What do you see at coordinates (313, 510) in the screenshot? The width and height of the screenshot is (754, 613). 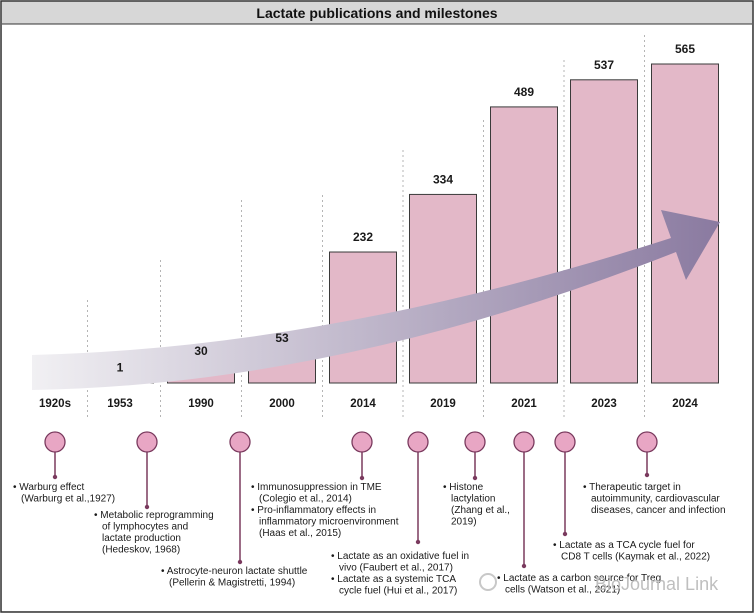 I see `milestone-line: • Pro-inflammatory effects in` at bounding box center [313, 510].